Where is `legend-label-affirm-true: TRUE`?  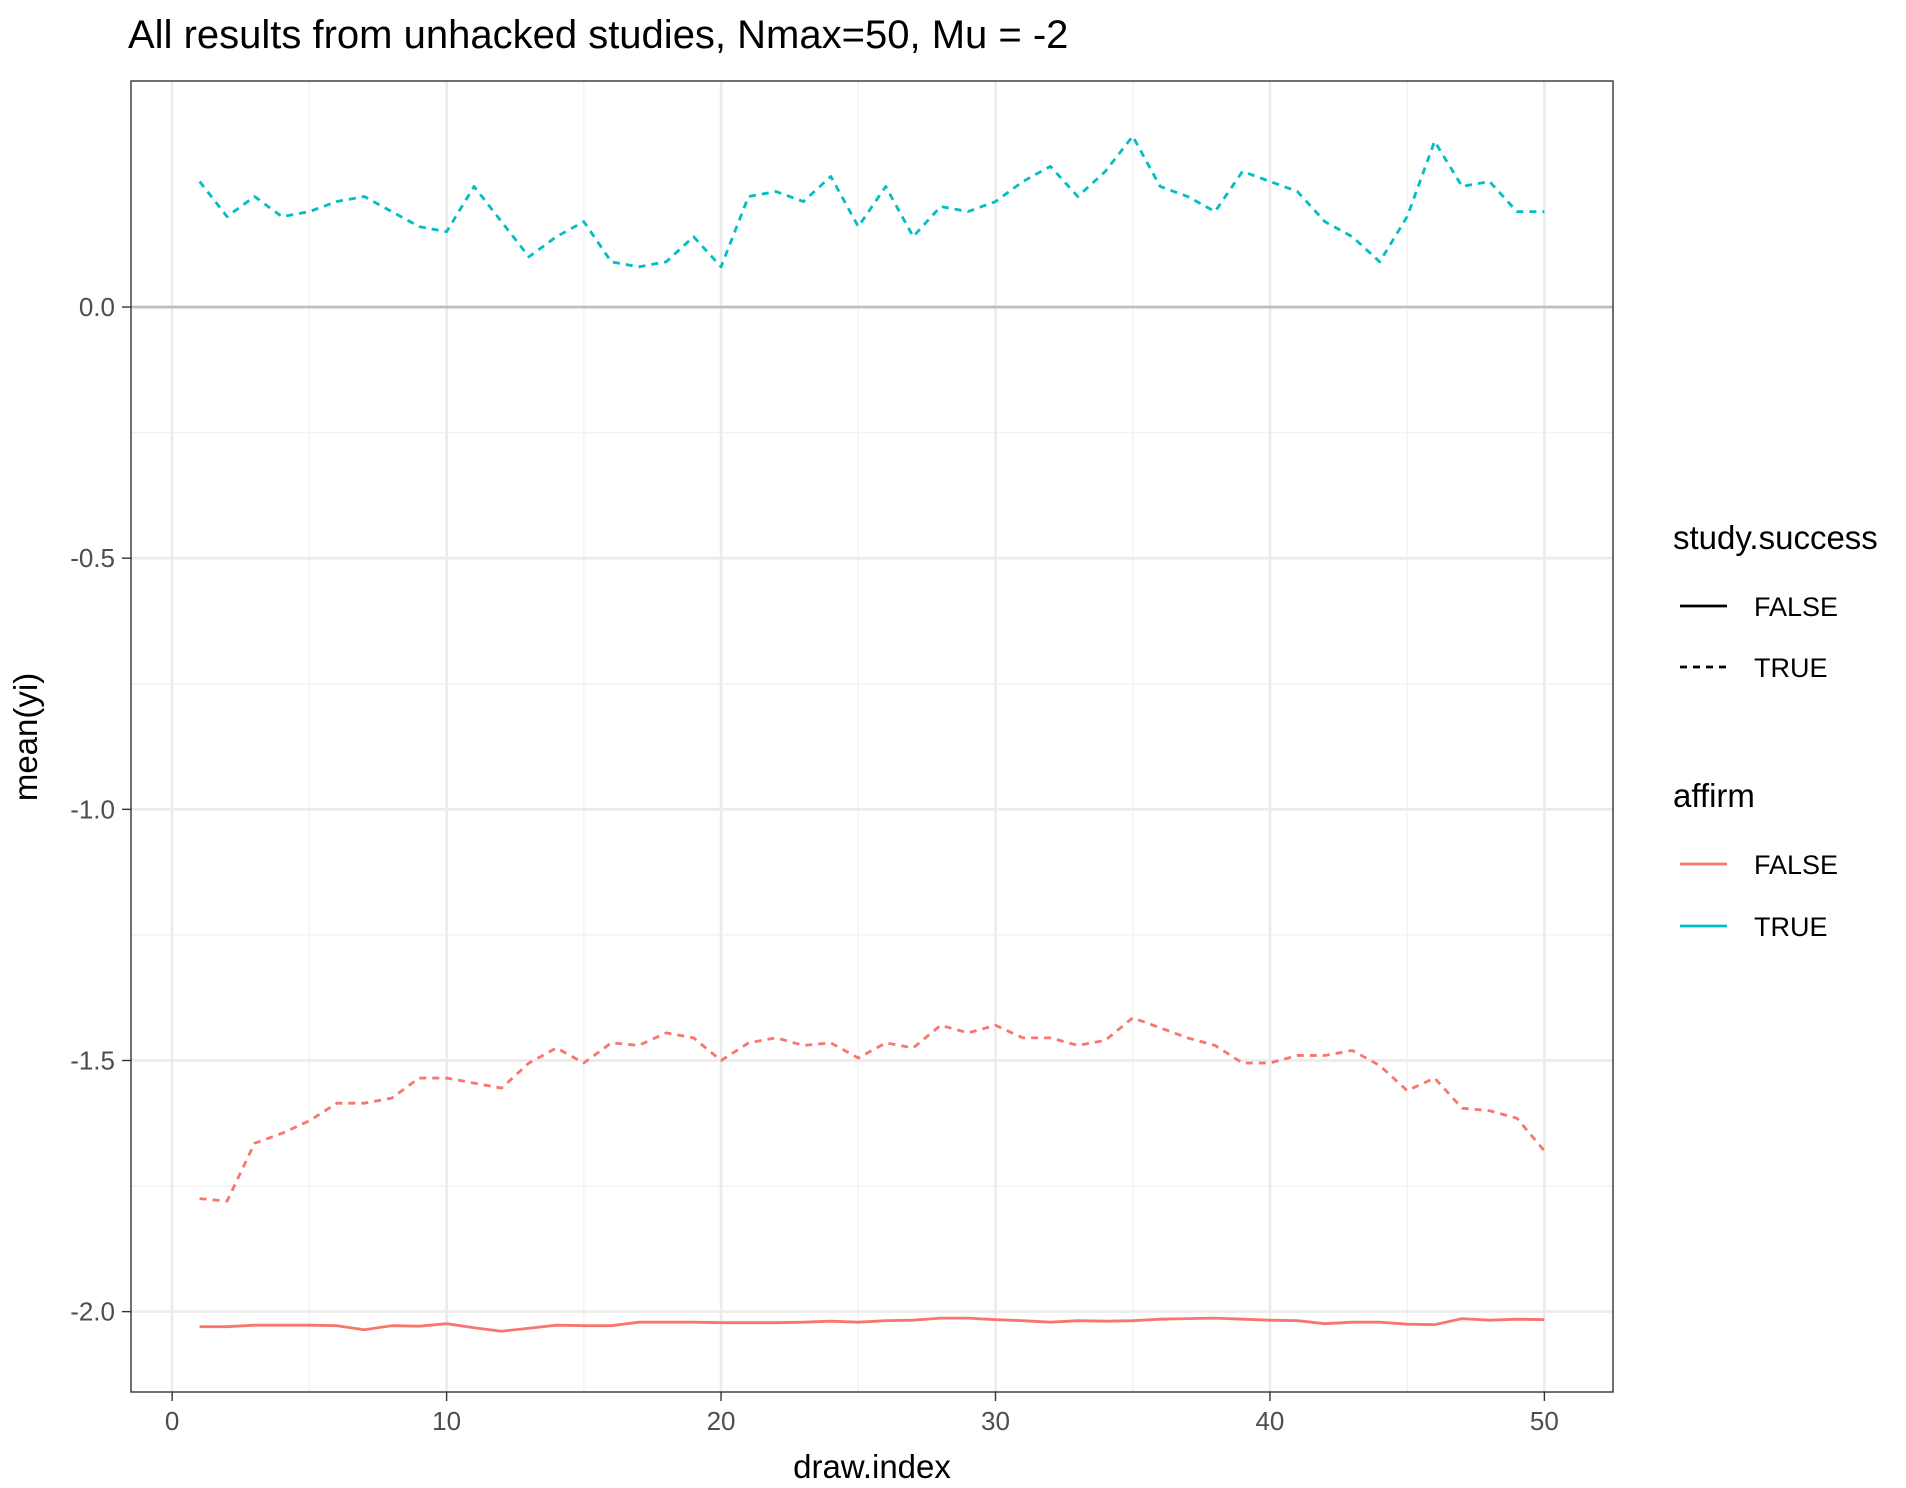
legend-label-affirm-true: TRUE is located at coordinates (1791, 927).